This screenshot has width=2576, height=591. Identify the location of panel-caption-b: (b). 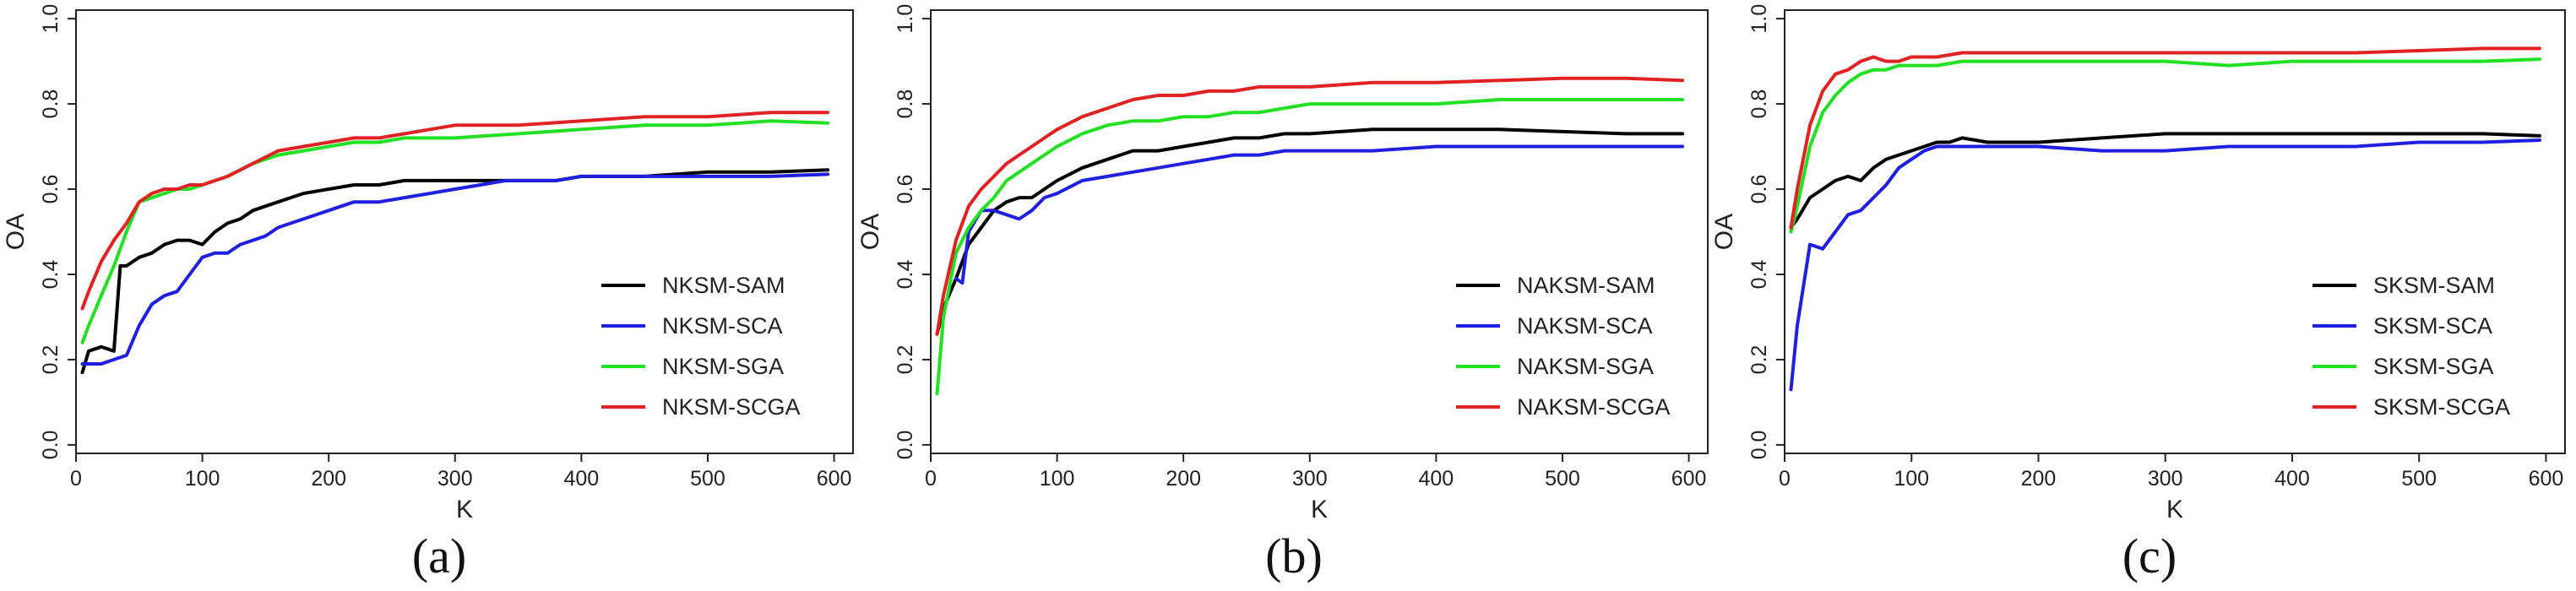
(1294, 556).